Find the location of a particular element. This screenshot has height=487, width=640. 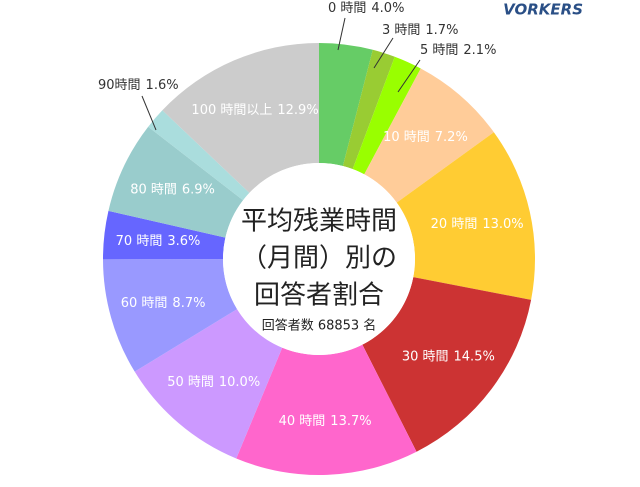

category-label: 100 時間以上 is located at coordinates (231, 110).